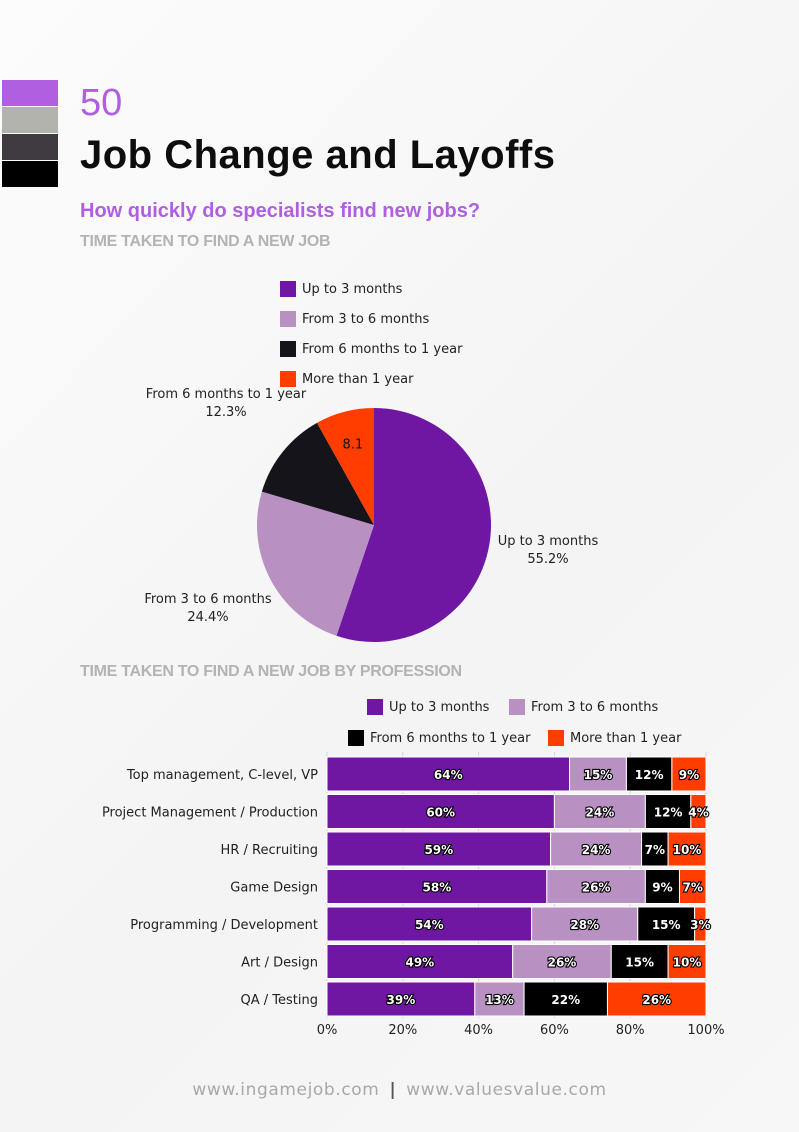 This screenshot has width=799, height=1132. What do you see at coordinates (352, 444) in the screenshot?
I see `pie-slice-value-label: 8.1` at bounding box center [352, 444].